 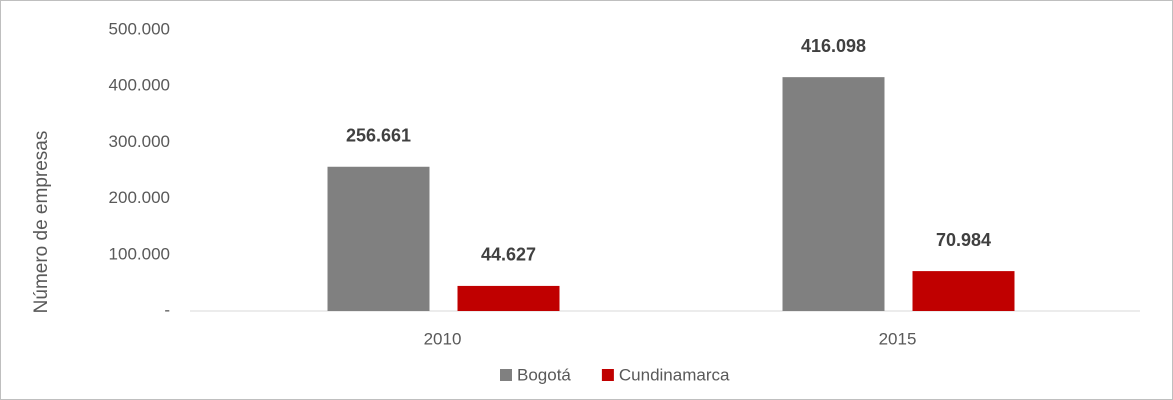 What do you see at coordinates (443, 338) in the screenshot?
I see `x-tick-label: 2010` at bounding box center [443, 338].